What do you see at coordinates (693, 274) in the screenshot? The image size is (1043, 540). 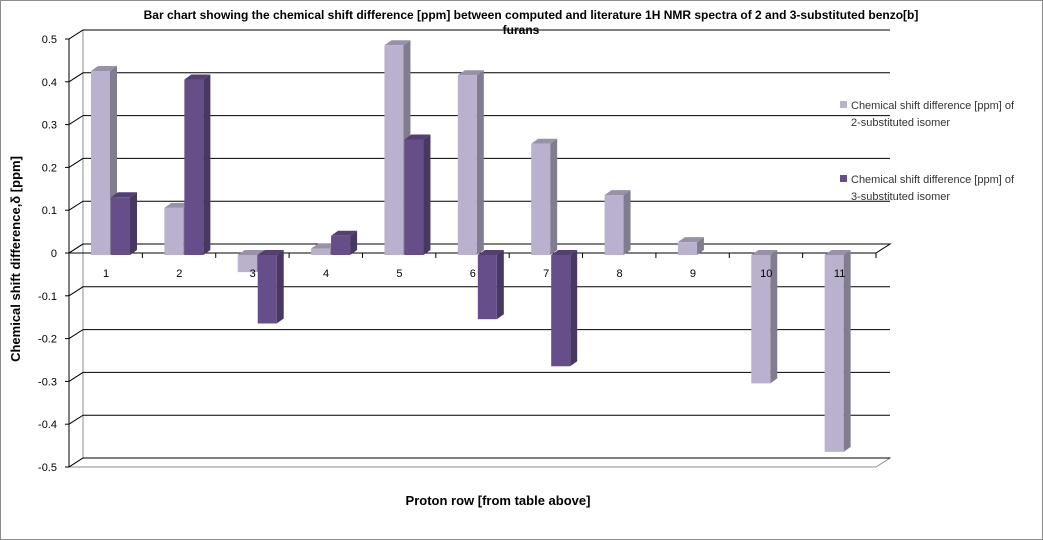 I see `x-tick-label: 9` at bounding box center [693, 274].